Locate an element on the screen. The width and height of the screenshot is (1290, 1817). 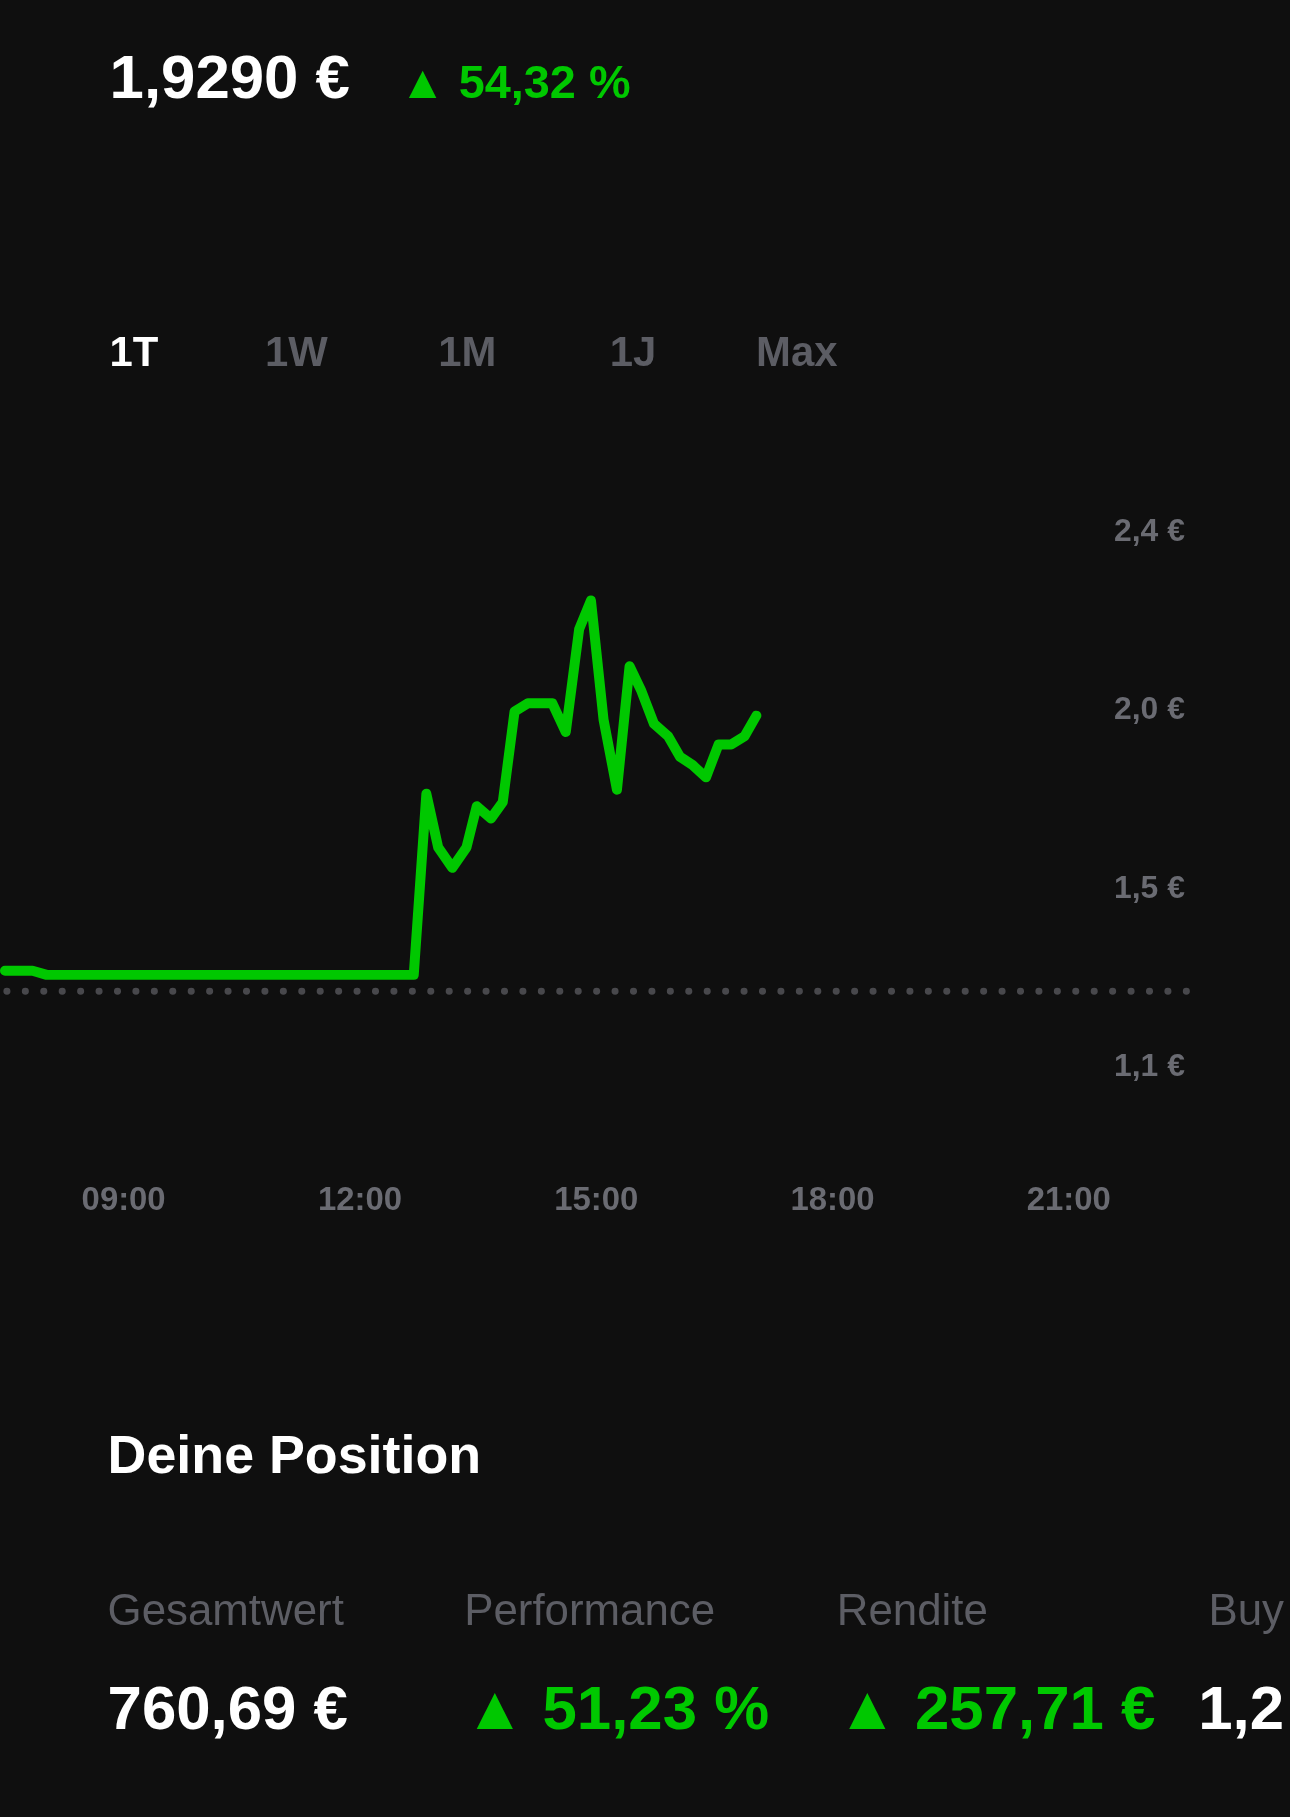
y-tick-label: 2,4 € is located at coordinates (1150, 529).